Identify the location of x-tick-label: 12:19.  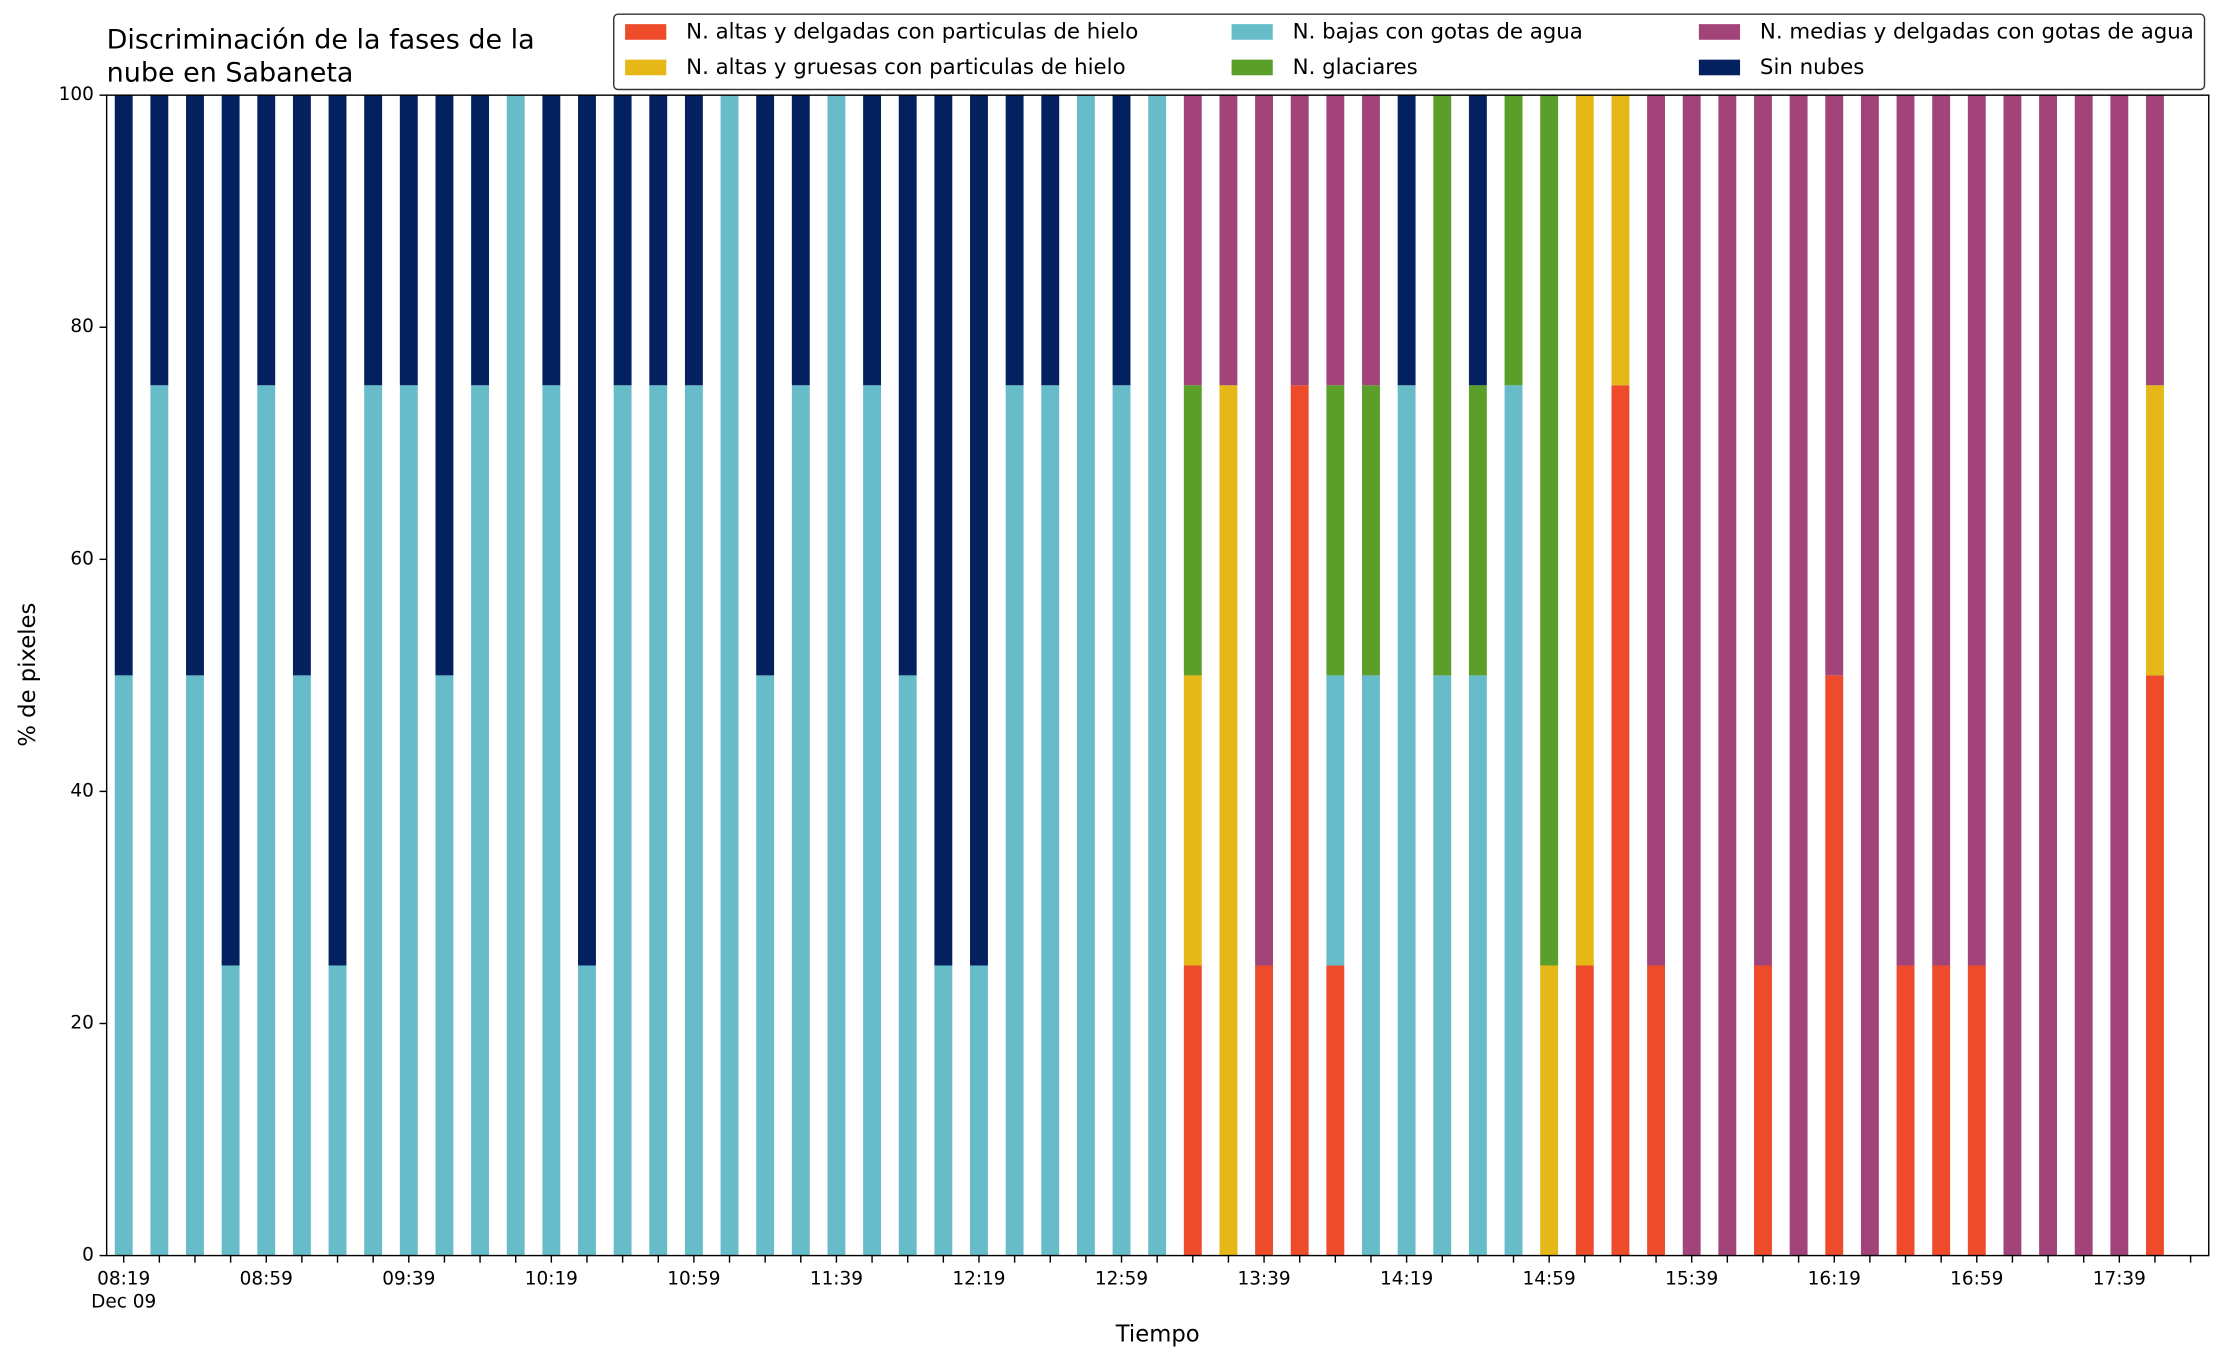
(978, 1279).